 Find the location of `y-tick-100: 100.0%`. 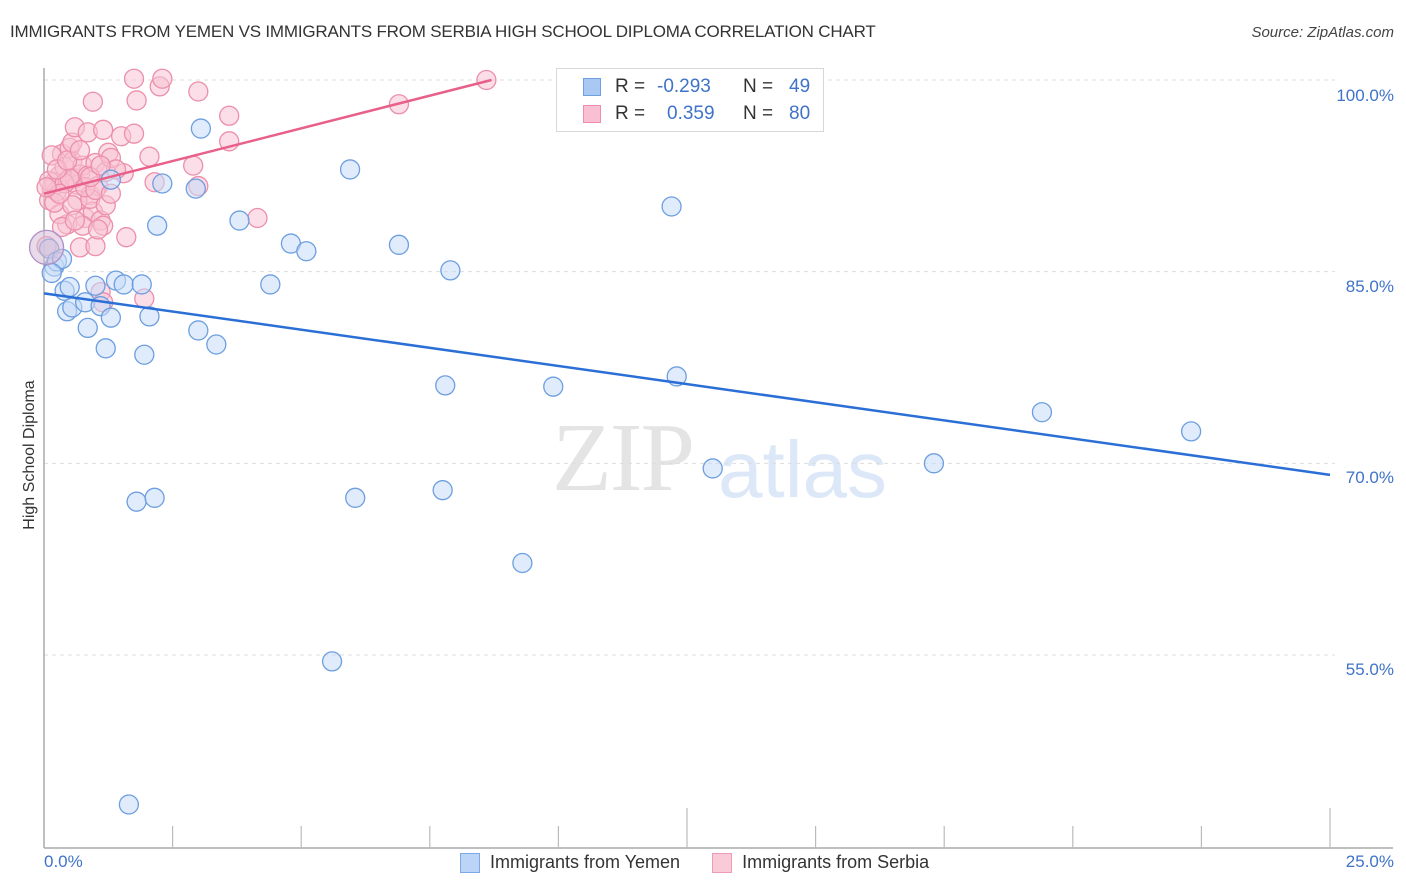

y-tick-100: 100.0% is located at coordinates (1365, 95).